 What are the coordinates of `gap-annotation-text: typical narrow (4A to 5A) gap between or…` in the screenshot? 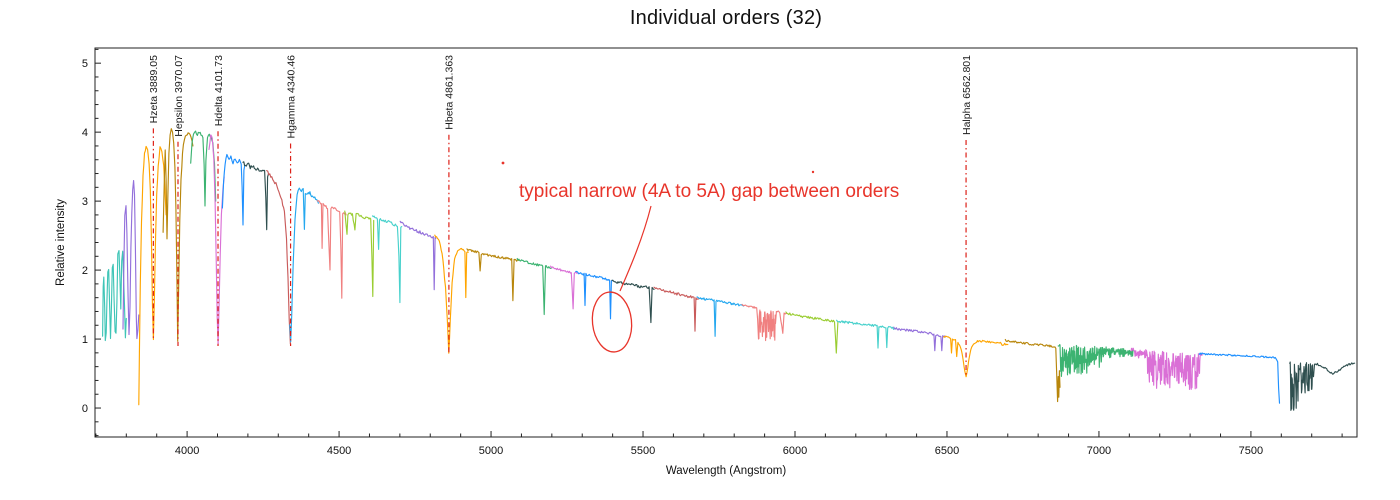 It's located at (709, 191).